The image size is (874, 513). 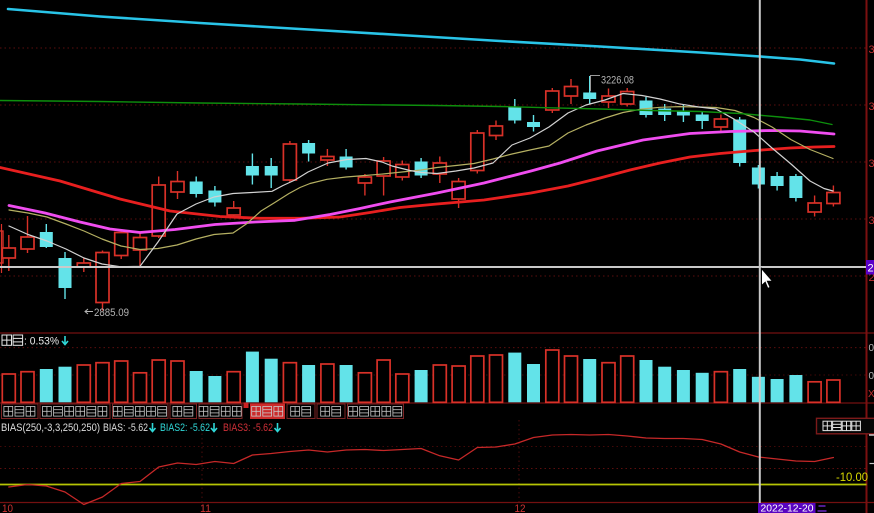 I want to click on svg-text: BIAS: -5.62, so click(x=125, y=428).